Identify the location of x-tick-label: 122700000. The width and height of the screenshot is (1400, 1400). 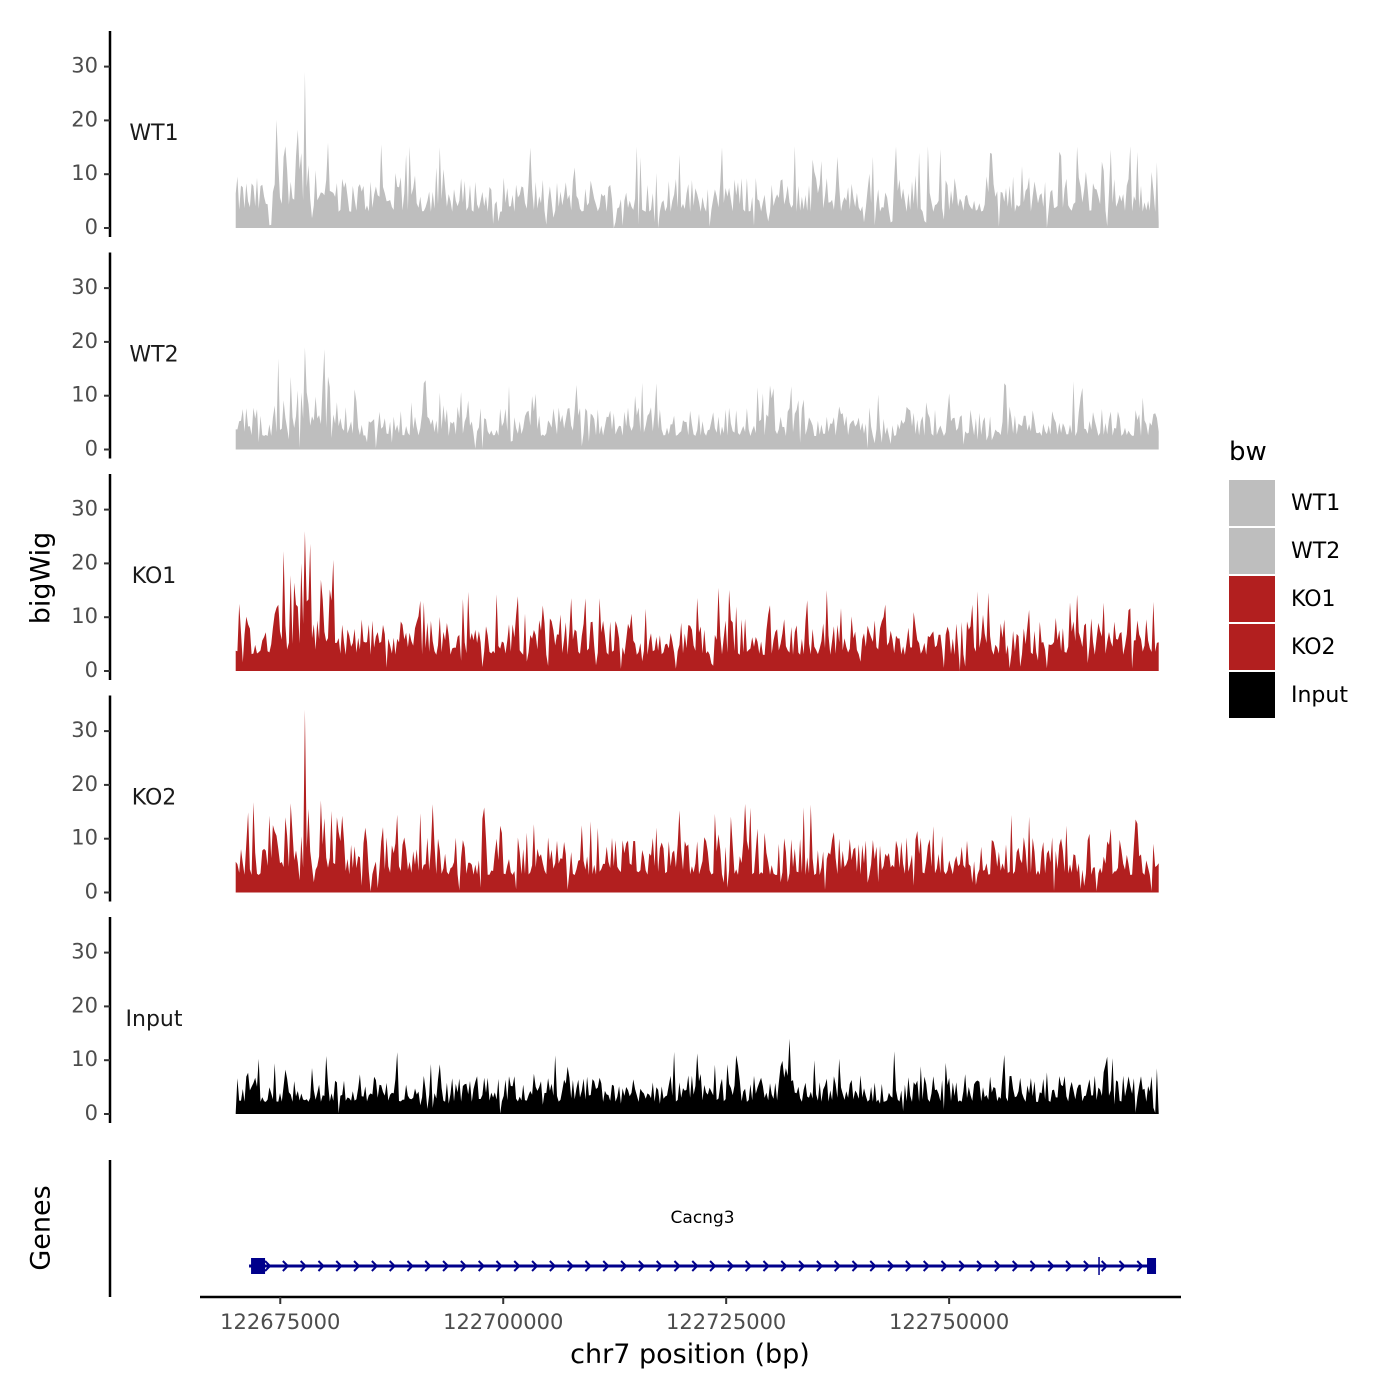
(503, 1322).